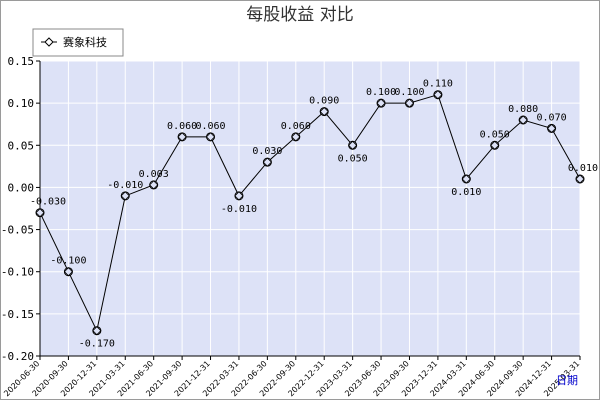 This screenshot has width=600, height=400. What do you see at coordinates (299, 15) in the screenshot?
I see `chart-title: 每股收益 对比` at bounding box center [299, 15].